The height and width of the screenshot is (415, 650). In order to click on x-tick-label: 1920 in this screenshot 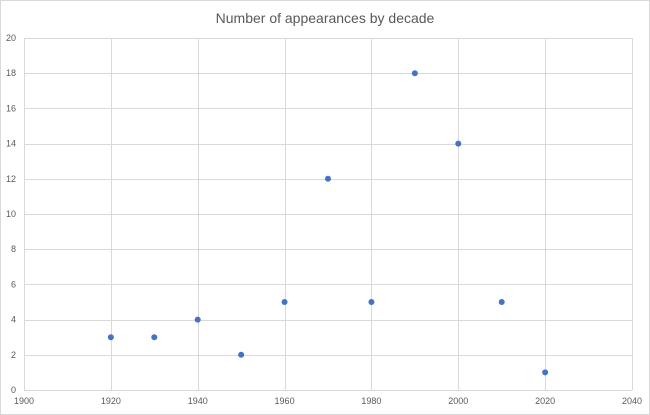, I will do `click(111, 401)`.